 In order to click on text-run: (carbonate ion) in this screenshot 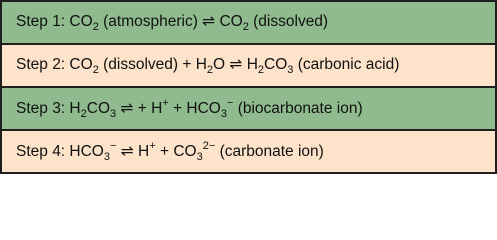, I will do `click(269, 151)`.